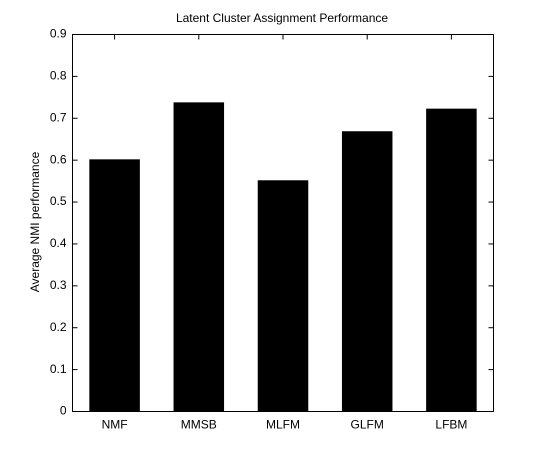 The height and width of the screenshot is (463, 547). Describe the element at coordinates (451, 425) in the screenshot. I see `x-tick-label: LFBM` at that location.